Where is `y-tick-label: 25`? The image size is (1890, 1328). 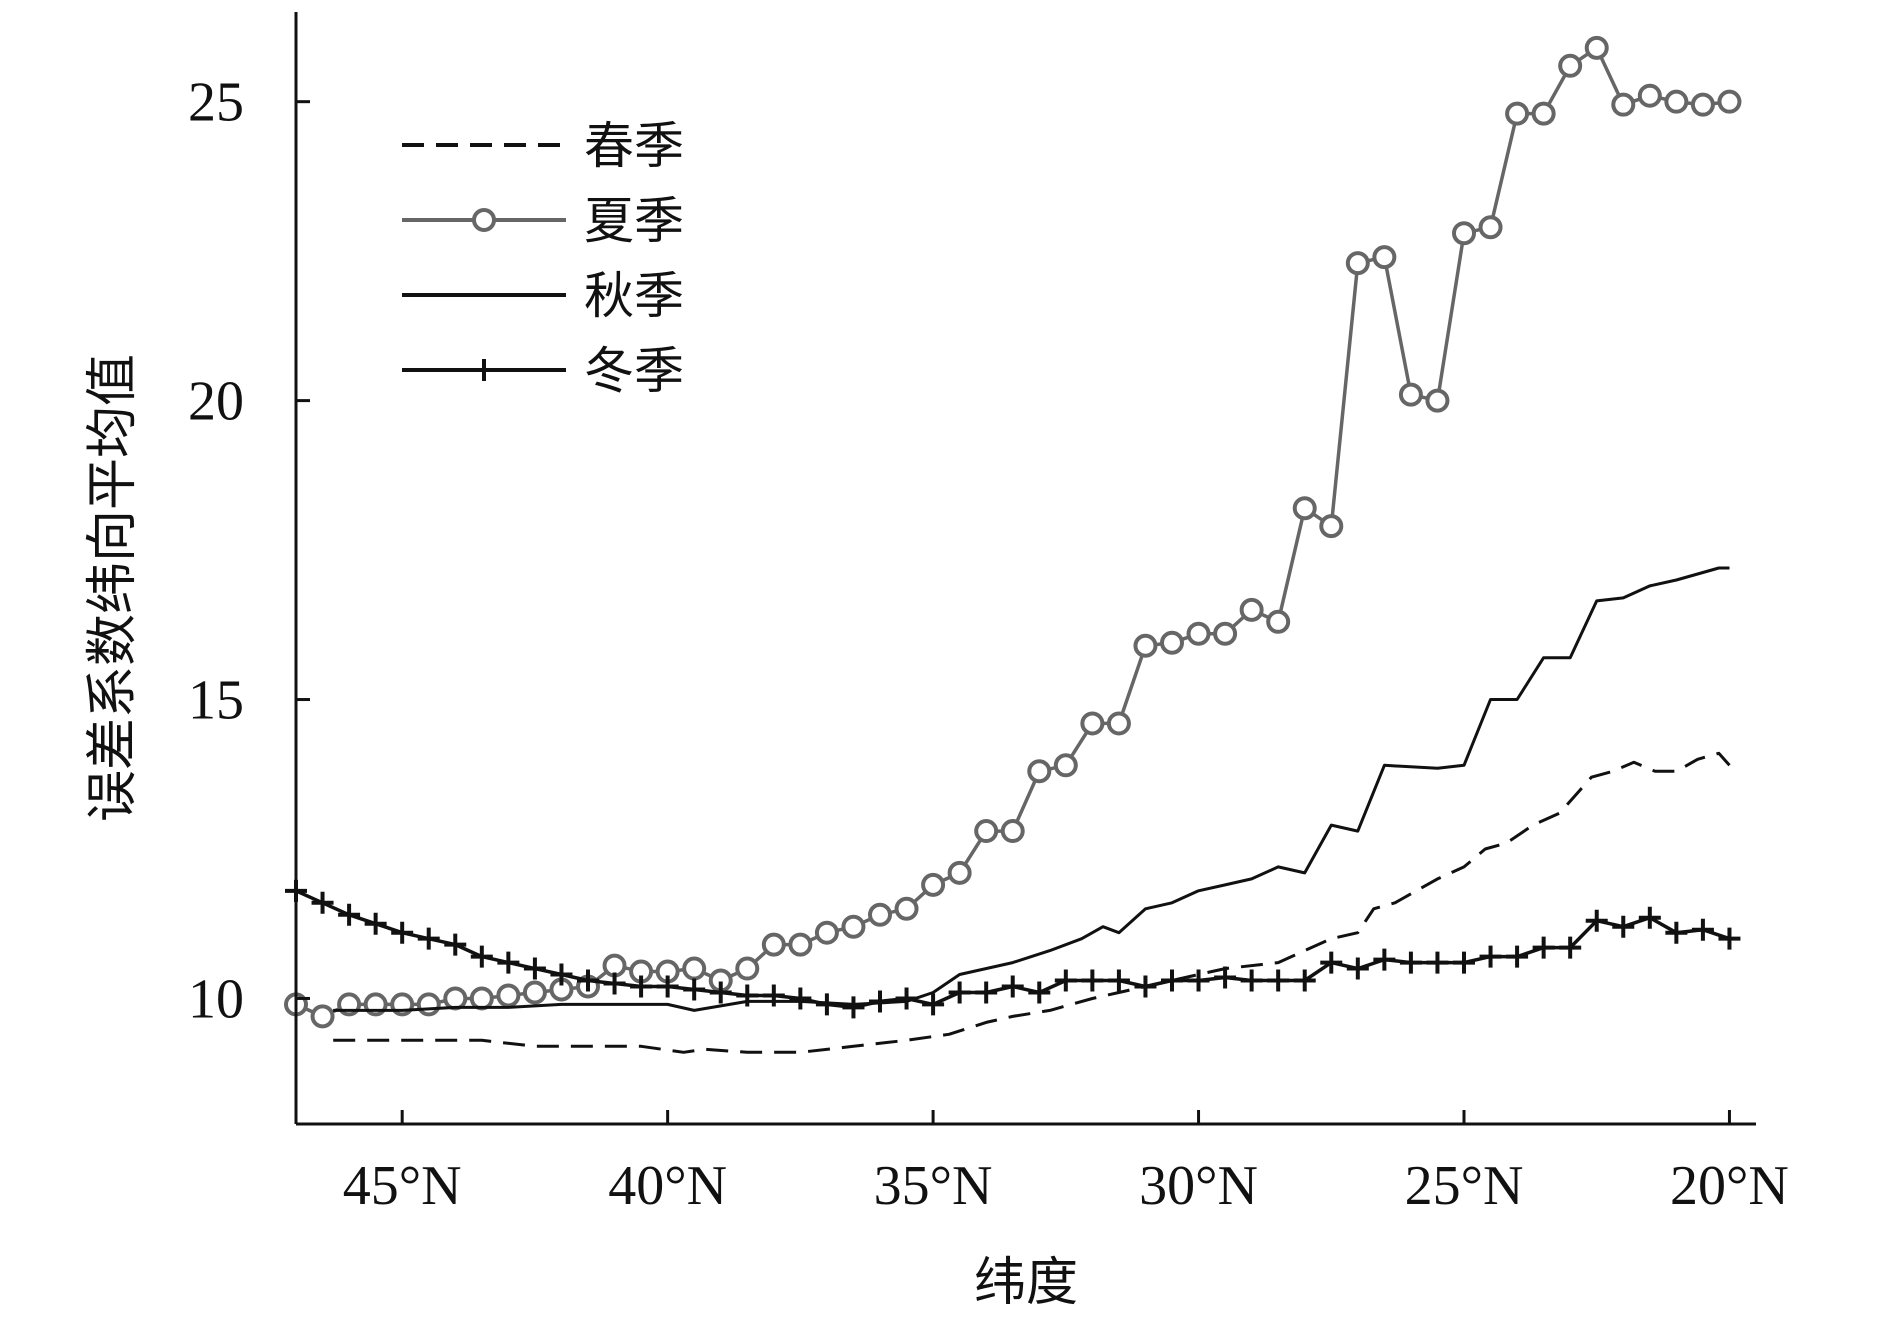
y-tick-label: 25 is located at coordinates (216, 103).